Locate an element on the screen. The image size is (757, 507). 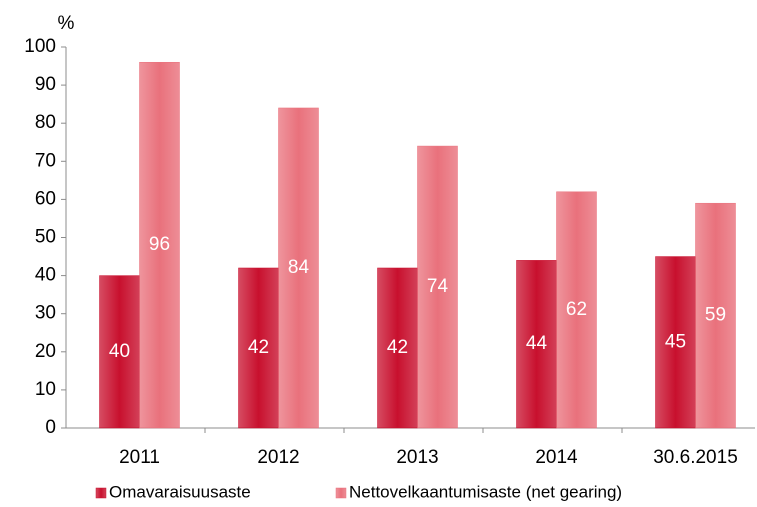
x-tick-label: 30.6.2015 is located at coordinates (695, 457).